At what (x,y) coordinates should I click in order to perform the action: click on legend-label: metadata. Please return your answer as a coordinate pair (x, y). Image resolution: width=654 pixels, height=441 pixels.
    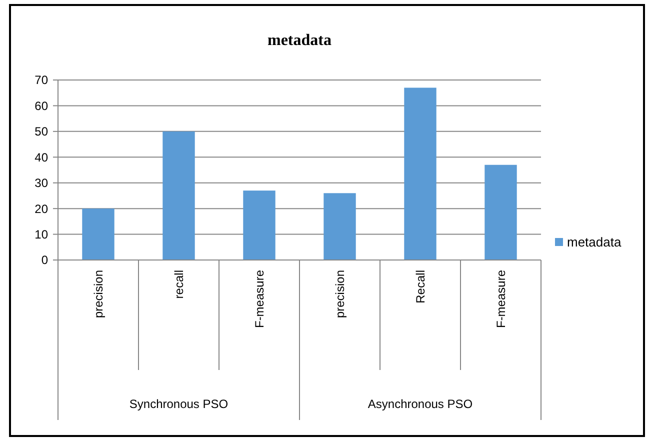
    Looking at the image, I should click on (594, 242).